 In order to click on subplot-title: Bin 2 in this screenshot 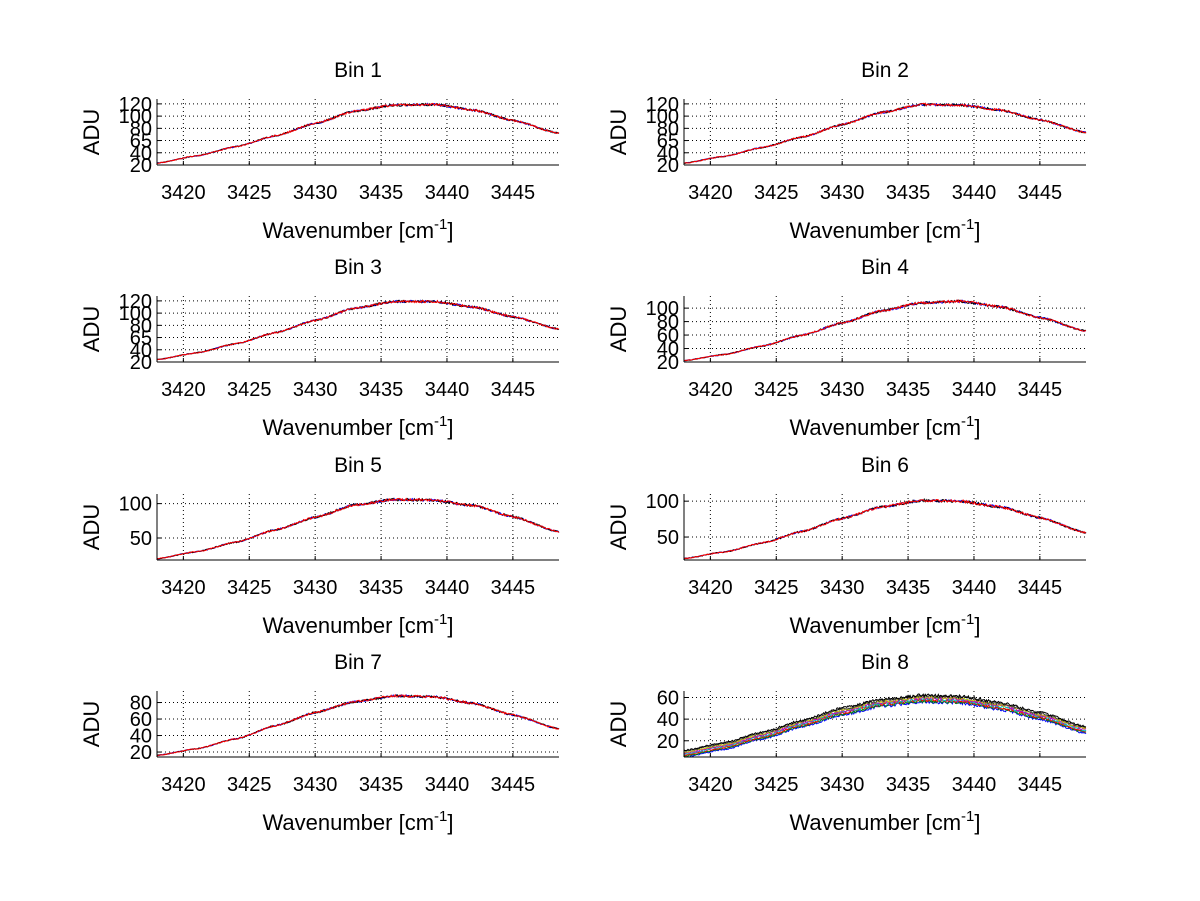, I will do `click(885, 70)`.